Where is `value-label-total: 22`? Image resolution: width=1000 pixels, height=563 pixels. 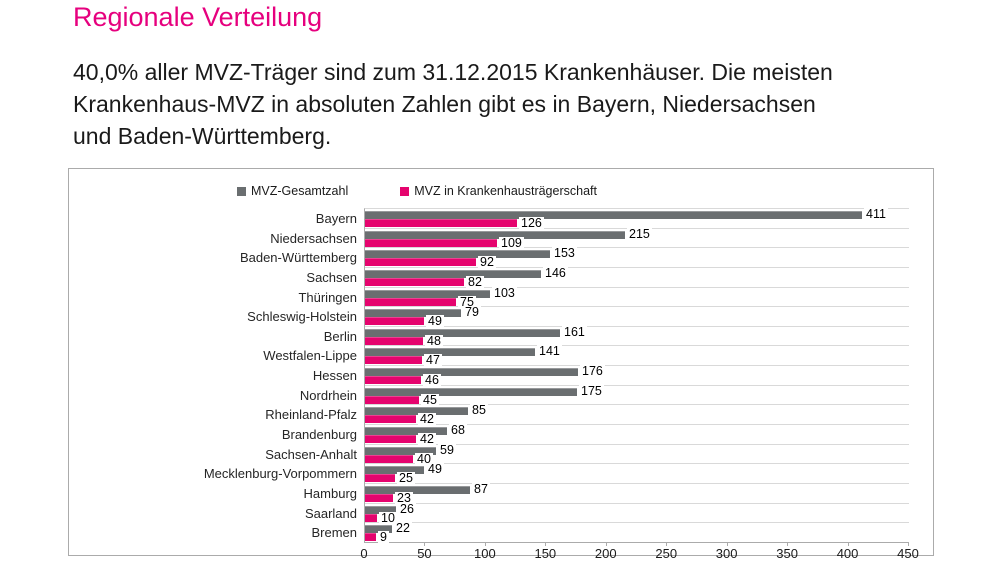 value-label-total: 22 is located at coordinates (403, 528).